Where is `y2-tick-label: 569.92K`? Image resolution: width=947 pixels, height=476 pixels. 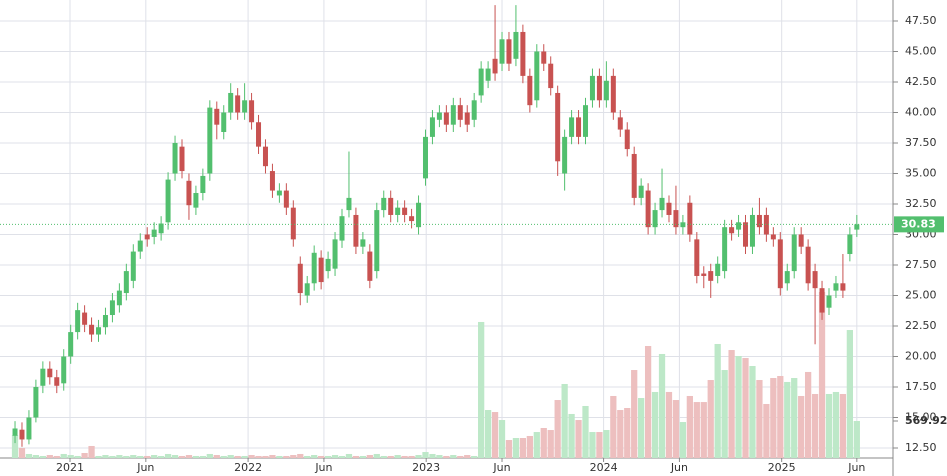 y2-tick-label: 569.92K is located at coordinates (926, 420).